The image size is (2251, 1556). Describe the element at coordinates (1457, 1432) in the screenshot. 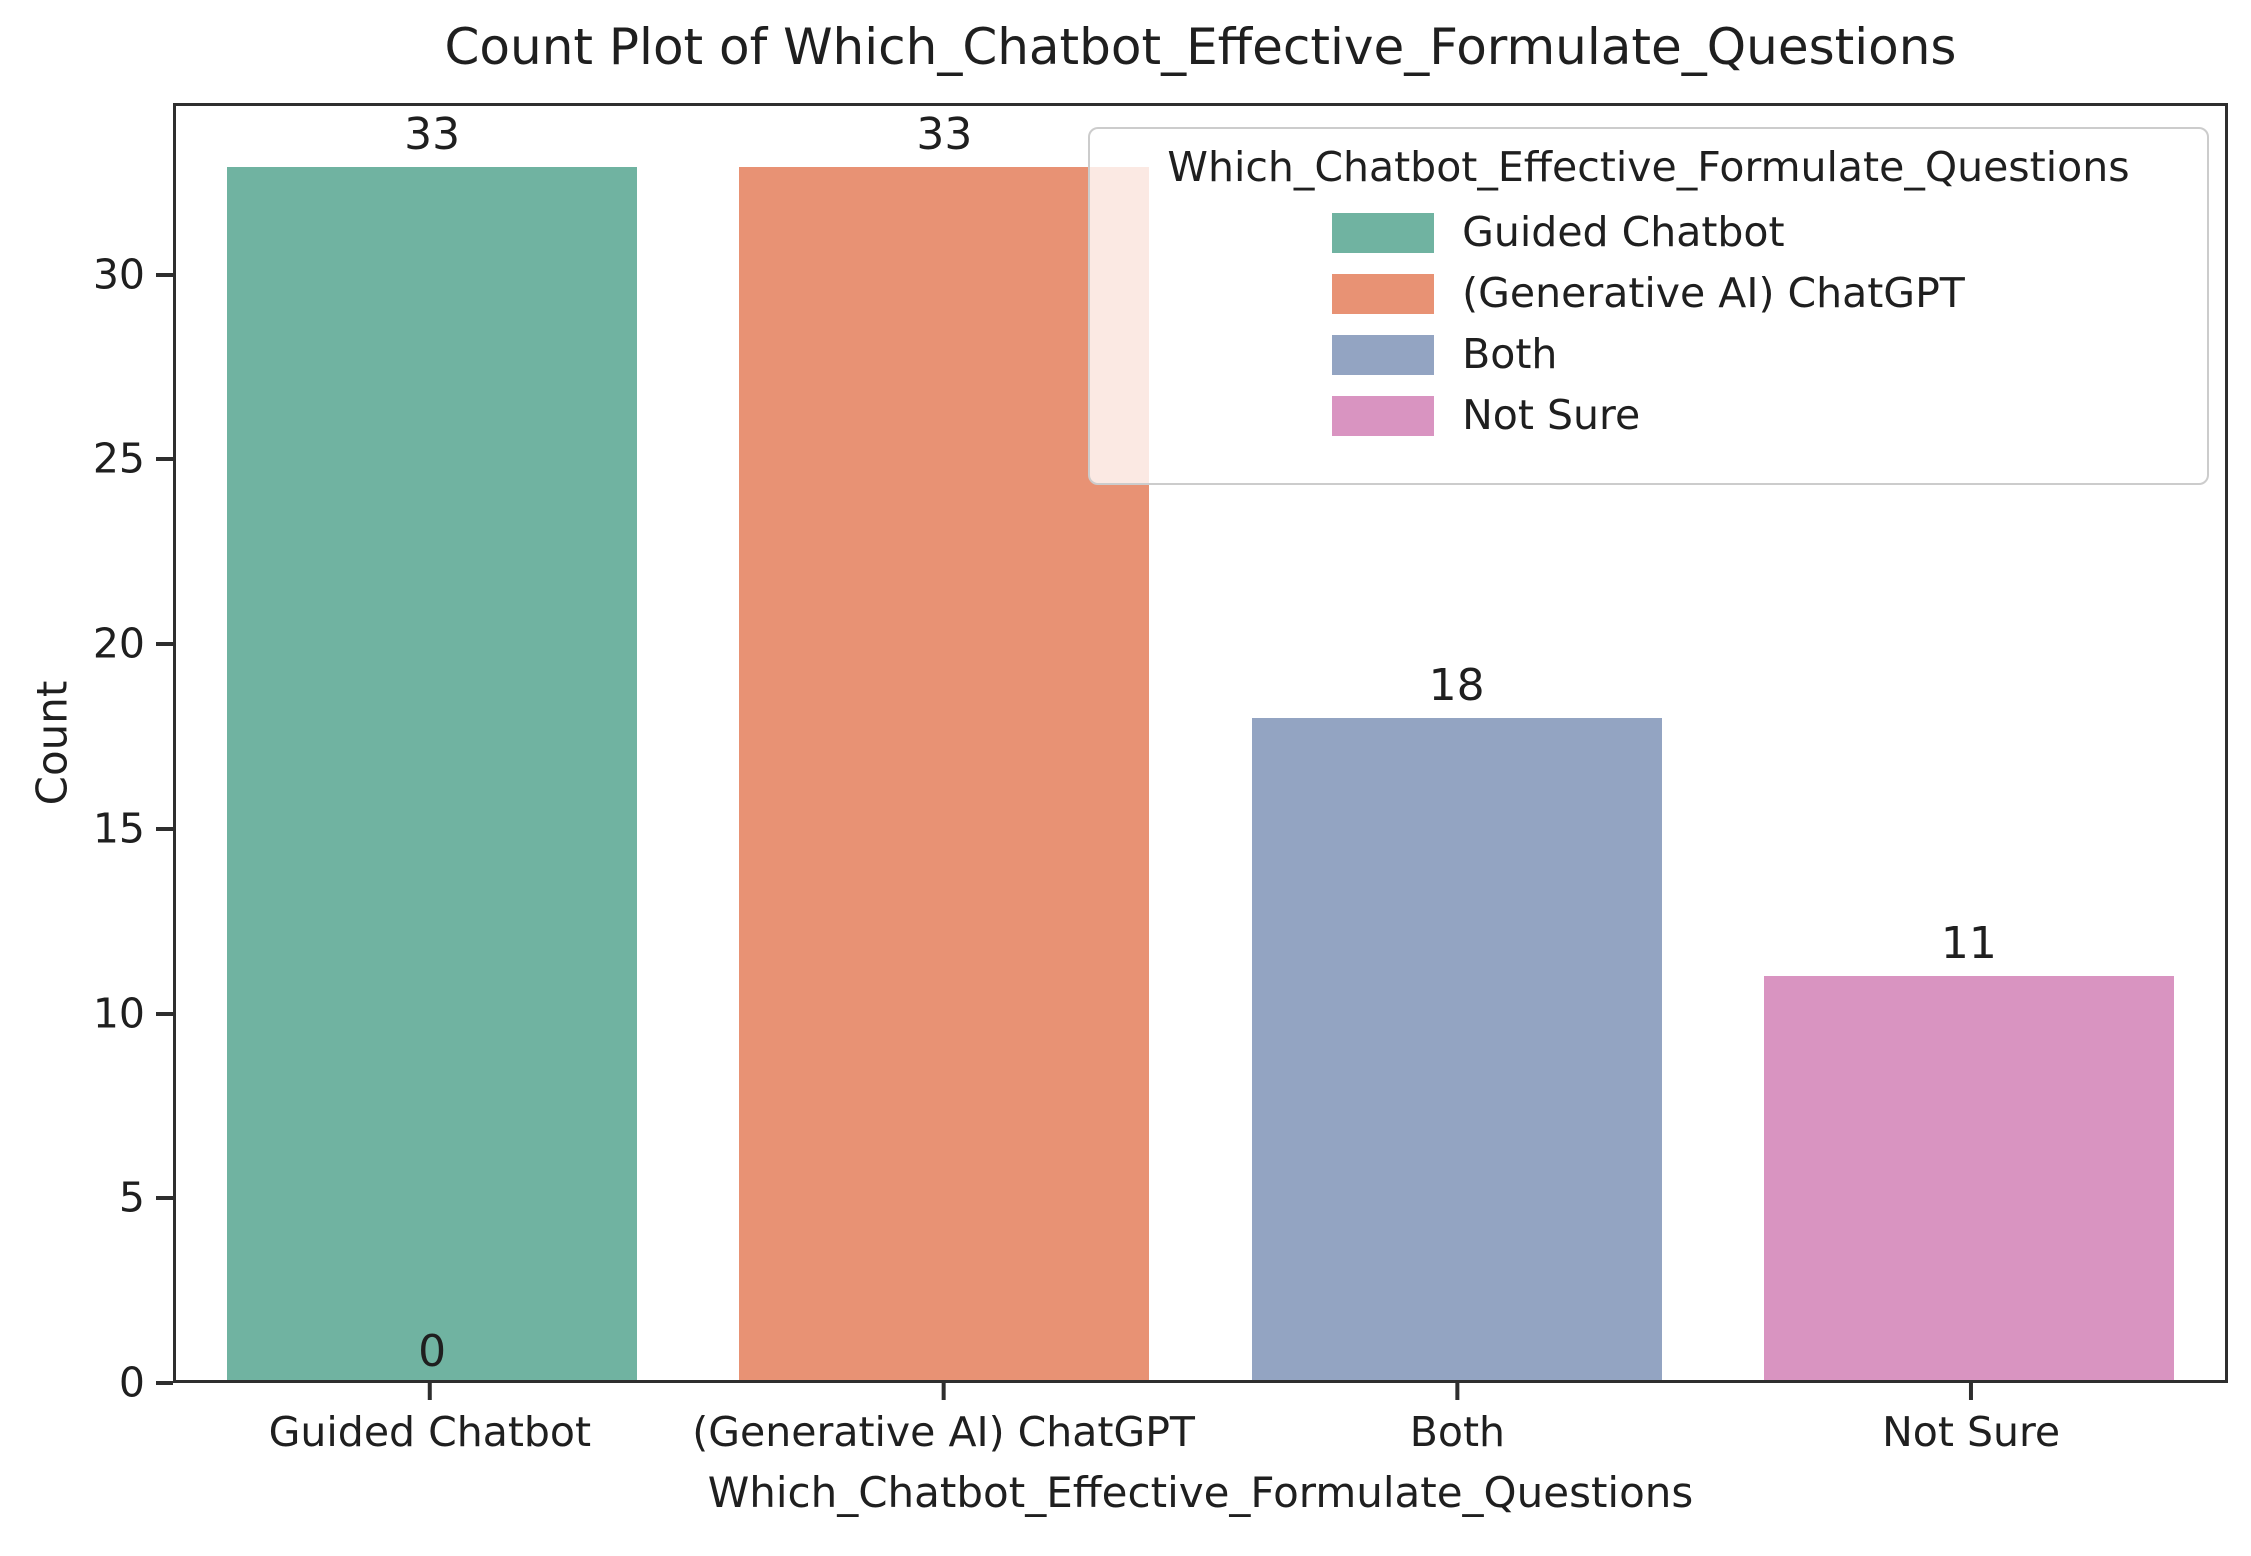

I see `x-tick-label: Both` at that location.